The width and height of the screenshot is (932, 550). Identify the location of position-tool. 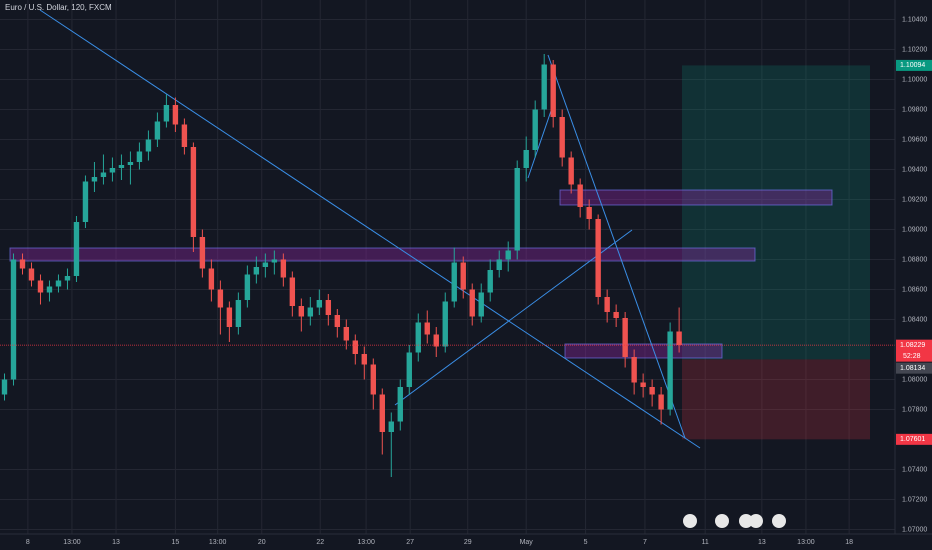
(776, 252).